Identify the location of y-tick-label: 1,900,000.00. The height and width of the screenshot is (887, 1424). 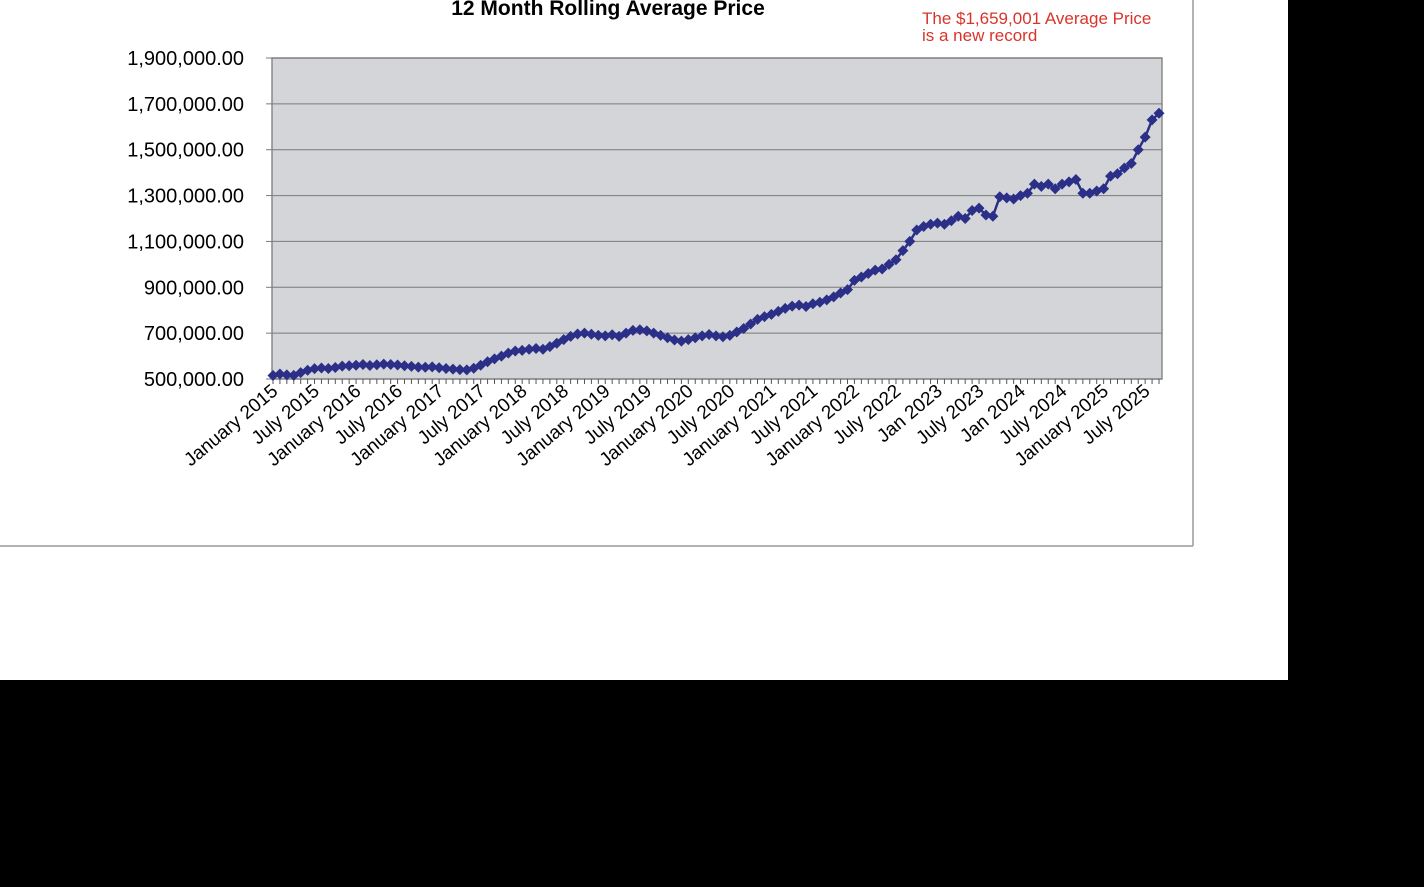
(185, 59).